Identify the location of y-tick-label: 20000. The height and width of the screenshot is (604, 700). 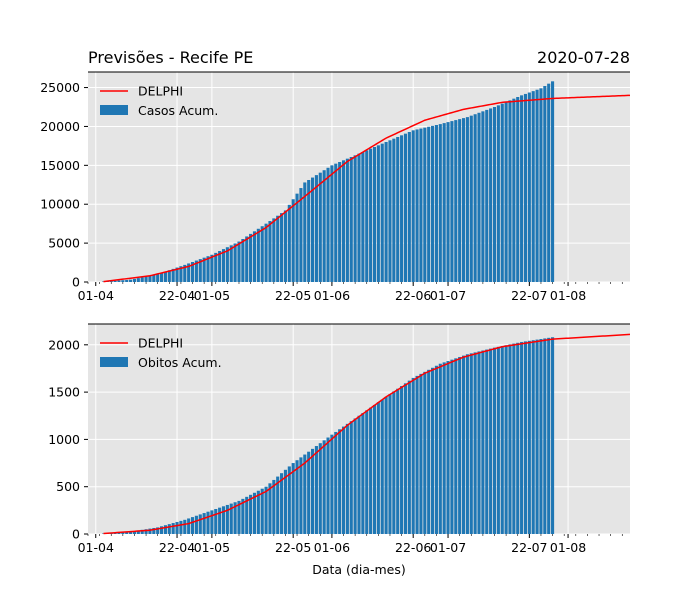
(60, 126).